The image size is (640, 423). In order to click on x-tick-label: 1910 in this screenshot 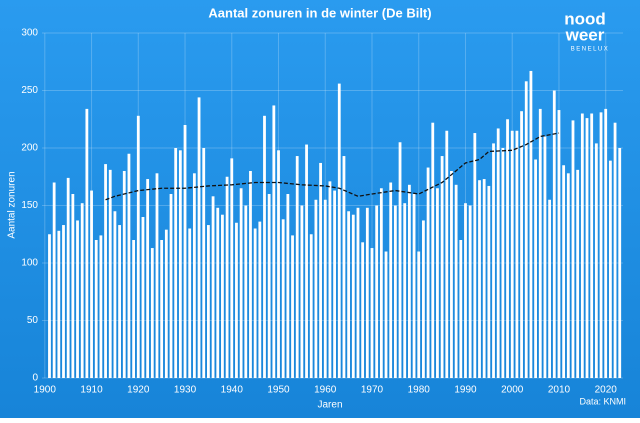, I will do `click(91, 390)`.